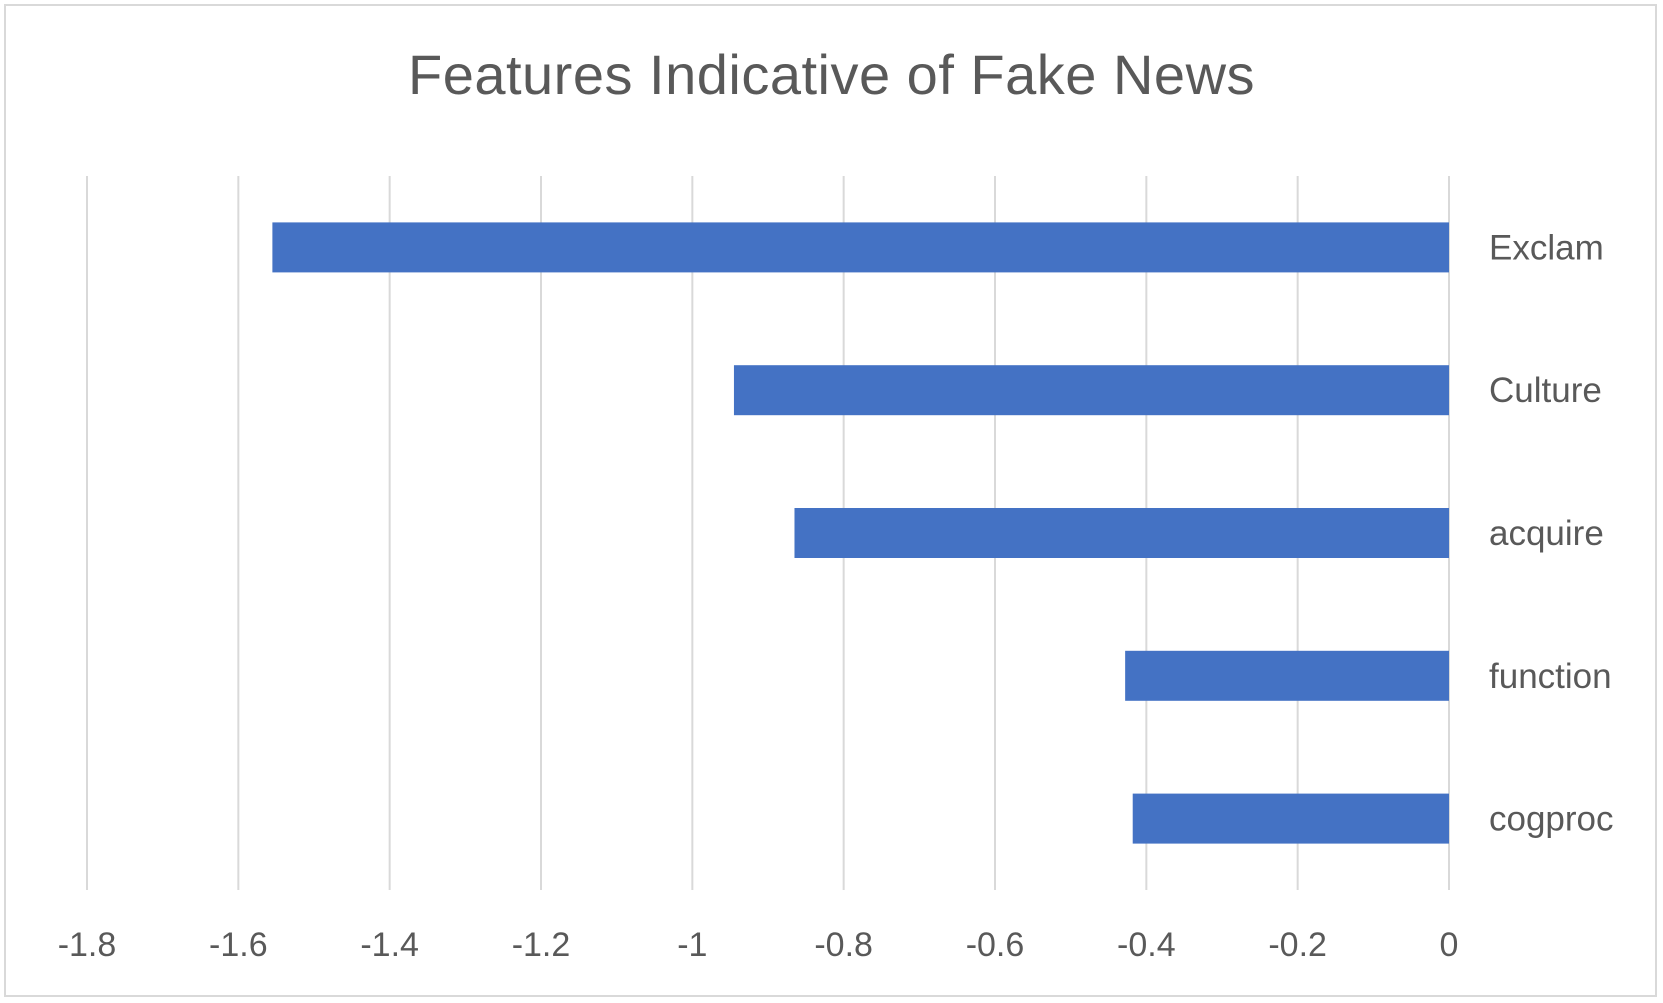 Image resolution: width=1663 pixels, height=1003 pixels. What do you see at coordinates (238, 945) in the screenshot?
I see `x-tick-label: -1.6` at bounding box center [238, 945].